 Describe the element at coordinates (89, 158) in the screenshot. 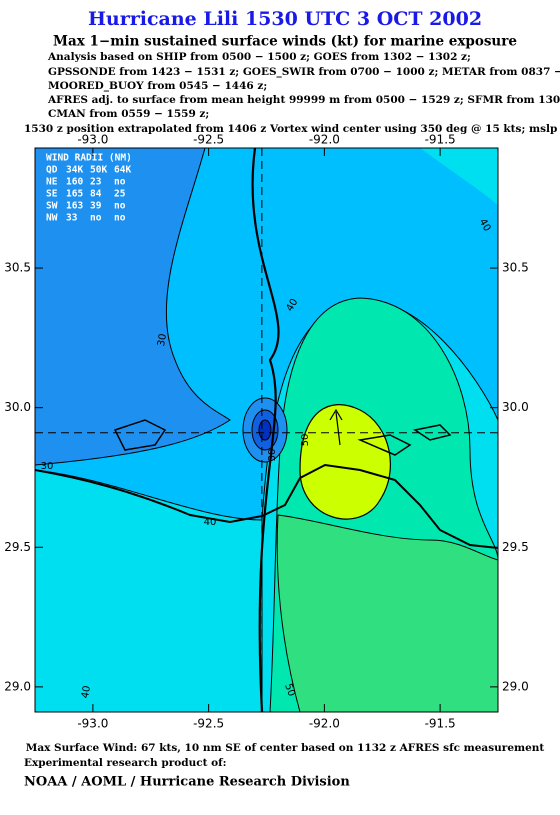

I see `wind-radii-title: WIND RADII (NM)` at that location.